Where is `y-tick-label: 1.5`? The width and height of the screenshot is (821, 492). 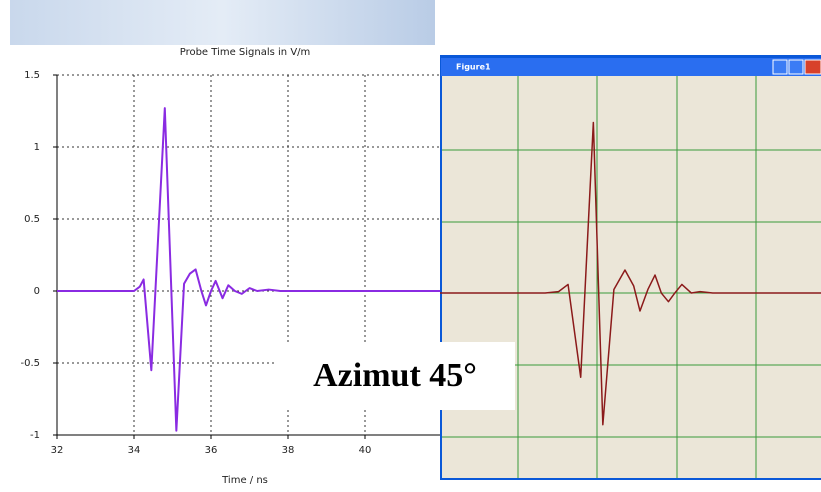
y-tick-label: 1.5 is located at coordinates (32, 75).